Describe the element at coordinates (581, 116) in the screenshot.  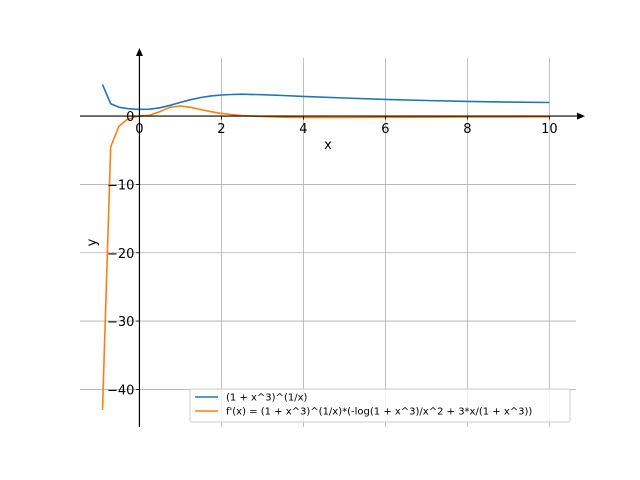
I see `x-axis-arrow` at that location.